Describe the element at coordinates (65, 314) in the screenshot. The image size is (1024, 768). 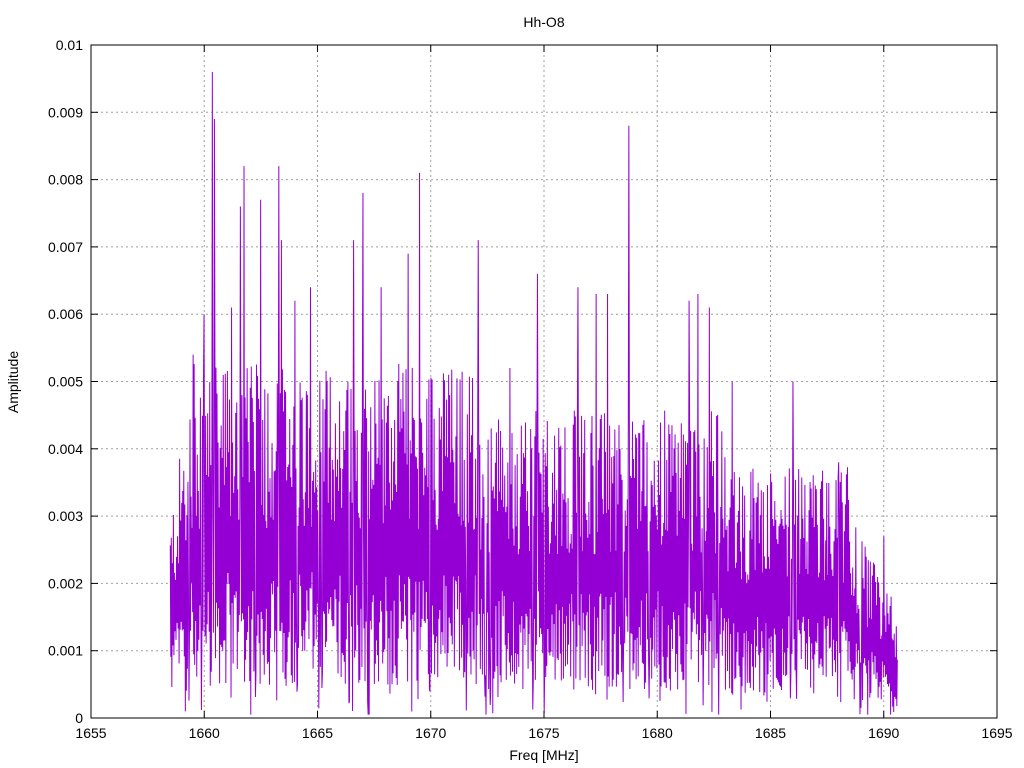
I see `y-tick-label: 0.006` at that location.